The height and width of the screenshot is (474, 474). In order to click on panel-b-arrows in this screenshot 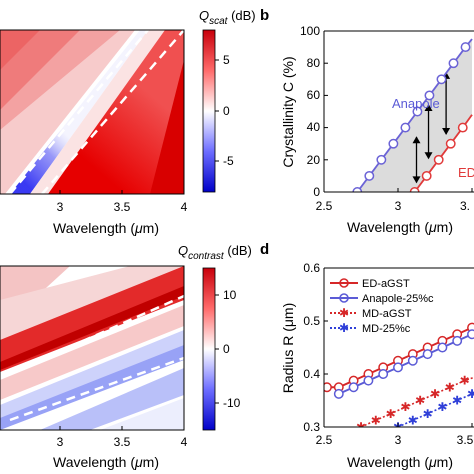, I will do `click(431, 127)`.